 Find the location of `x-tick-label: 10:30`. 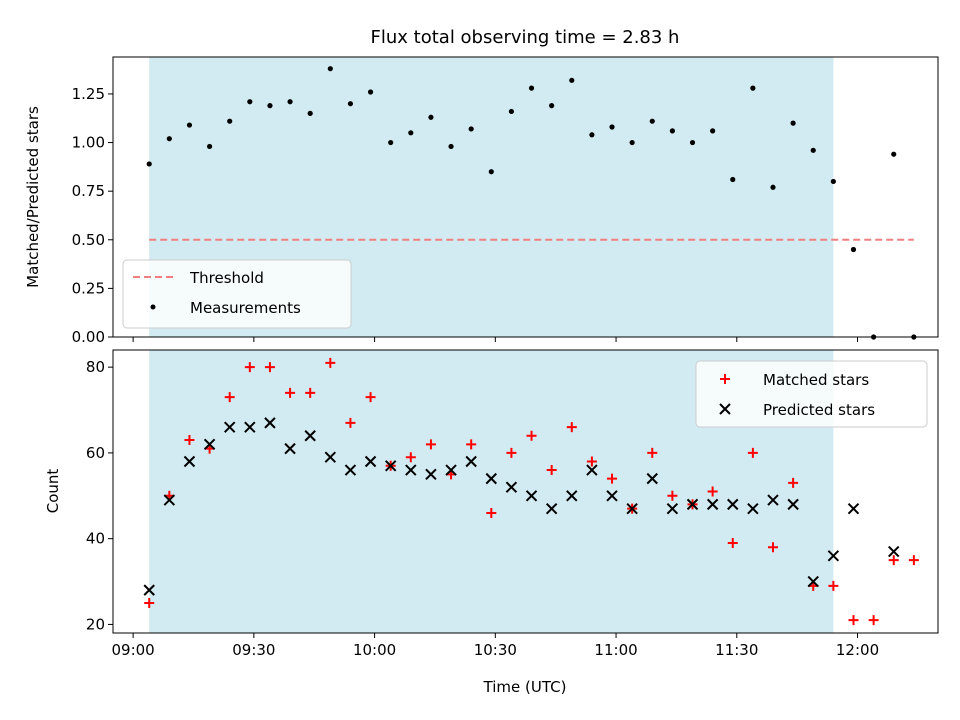

x-tick-label: 10:30 is located at coordinates (495, 650).